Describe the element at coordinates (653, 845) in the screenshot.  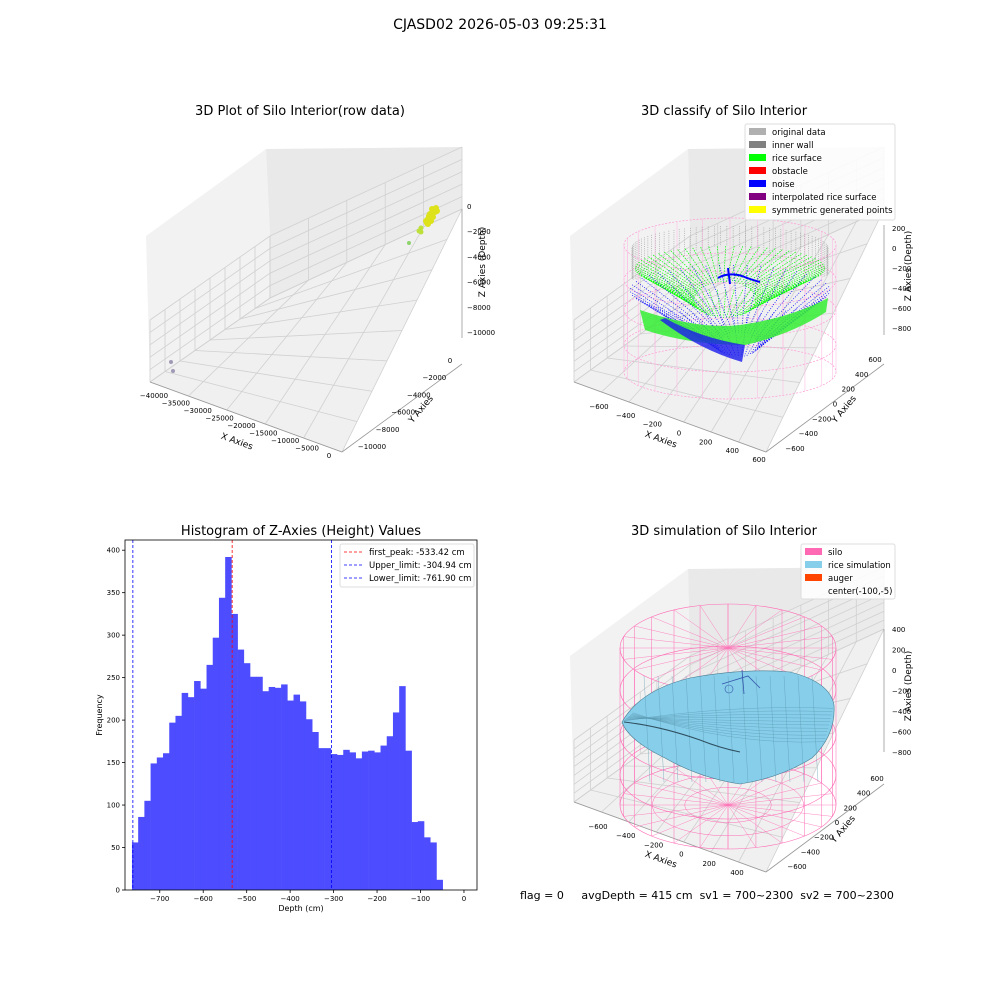
I see `x-tick-label: −200` at that location.